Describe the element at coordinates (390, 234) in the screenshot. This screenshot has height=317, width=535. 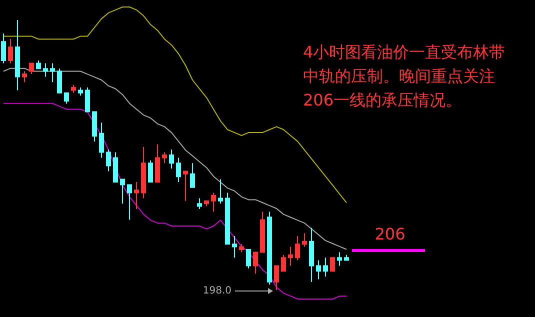
I see `text: 206` at that location.